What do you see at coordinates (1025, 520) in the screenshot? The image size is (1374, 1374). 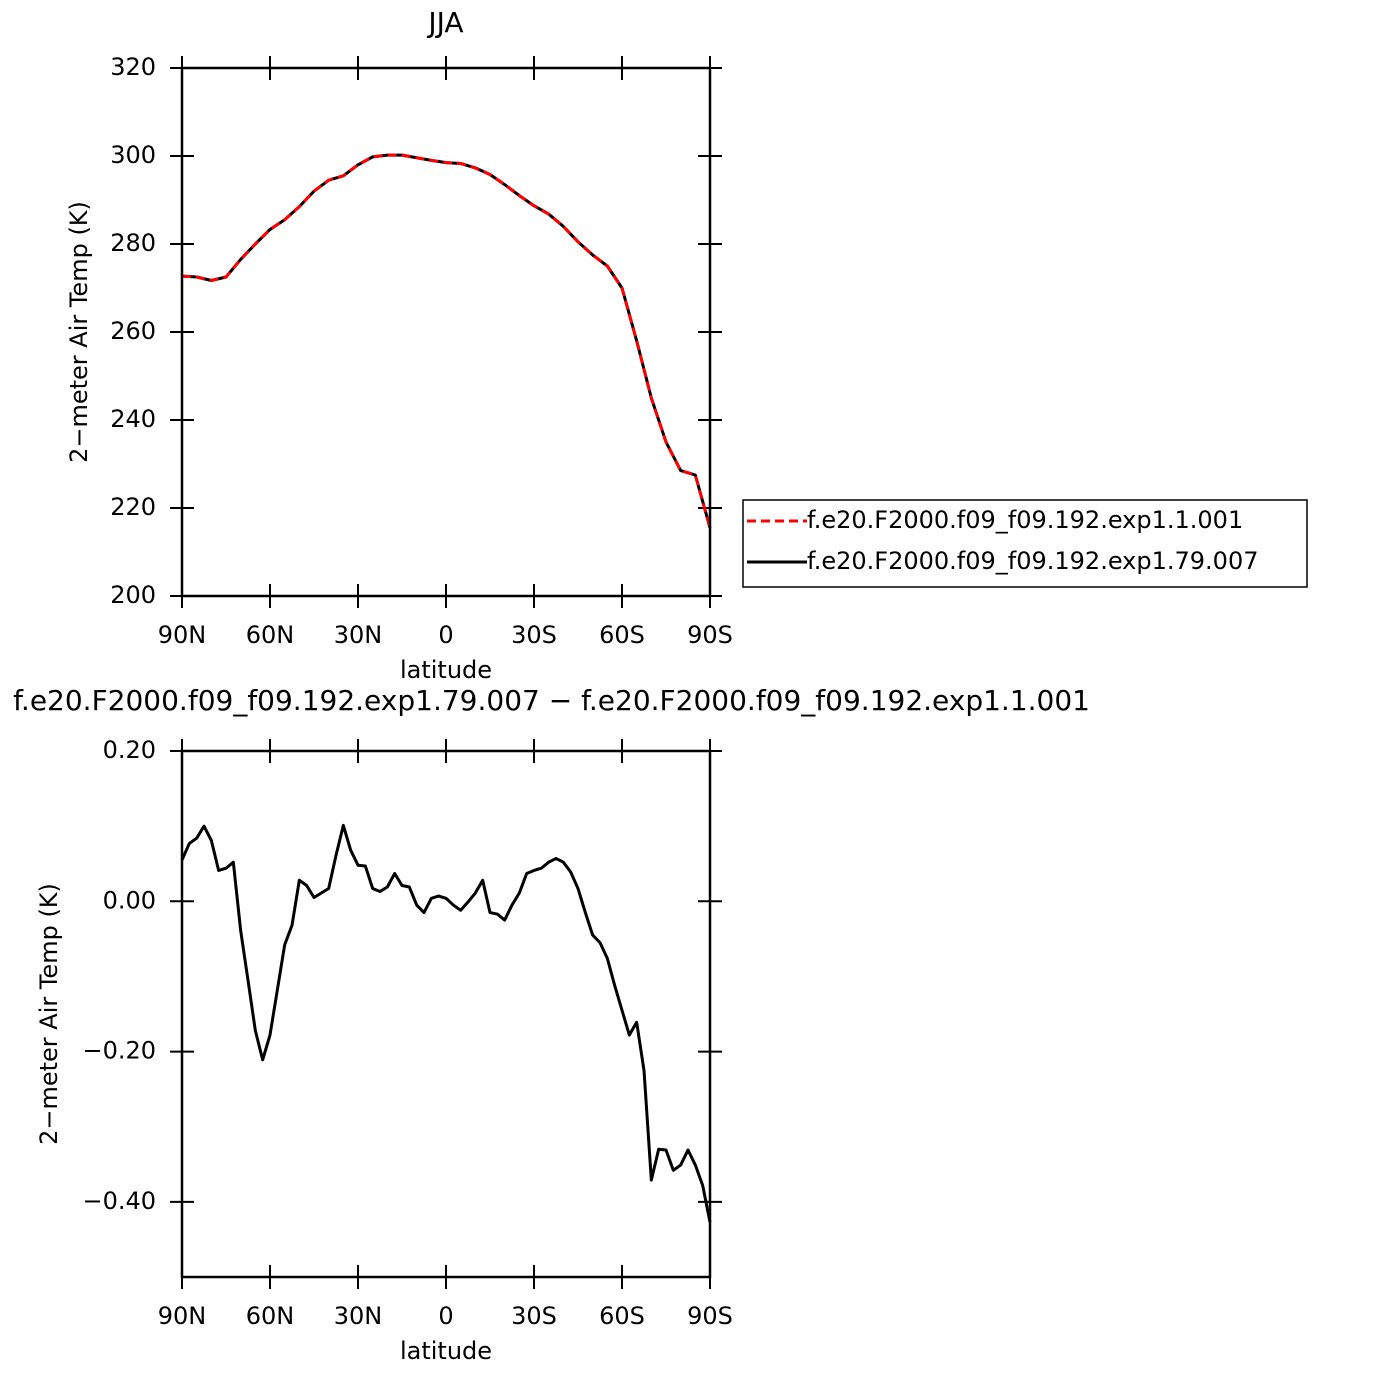 I see `legend-label: f.e20.F2000.f09_f09.192.exp1.1.001` at bounding box center [1025, 520].